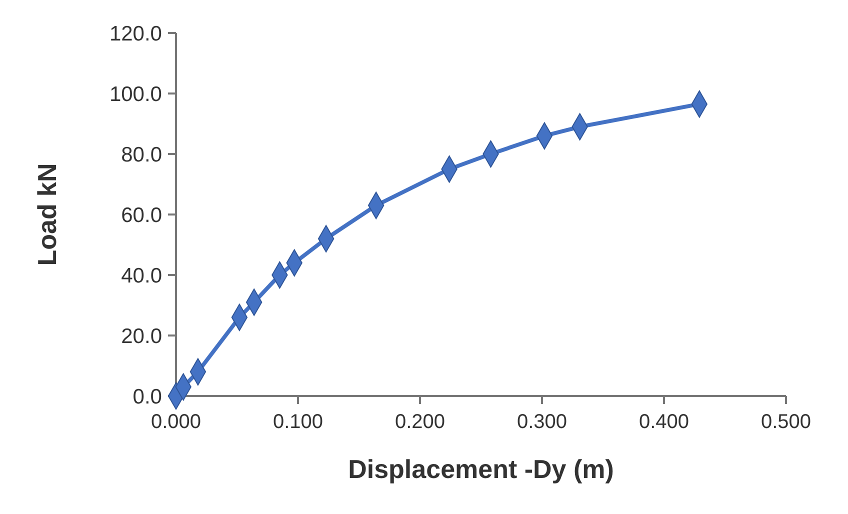 This screenshot has height=514, width=848. Describe the element at coordinates (147, 396) in the screenshot. I see `y-tick-label: 0.0` at that location.